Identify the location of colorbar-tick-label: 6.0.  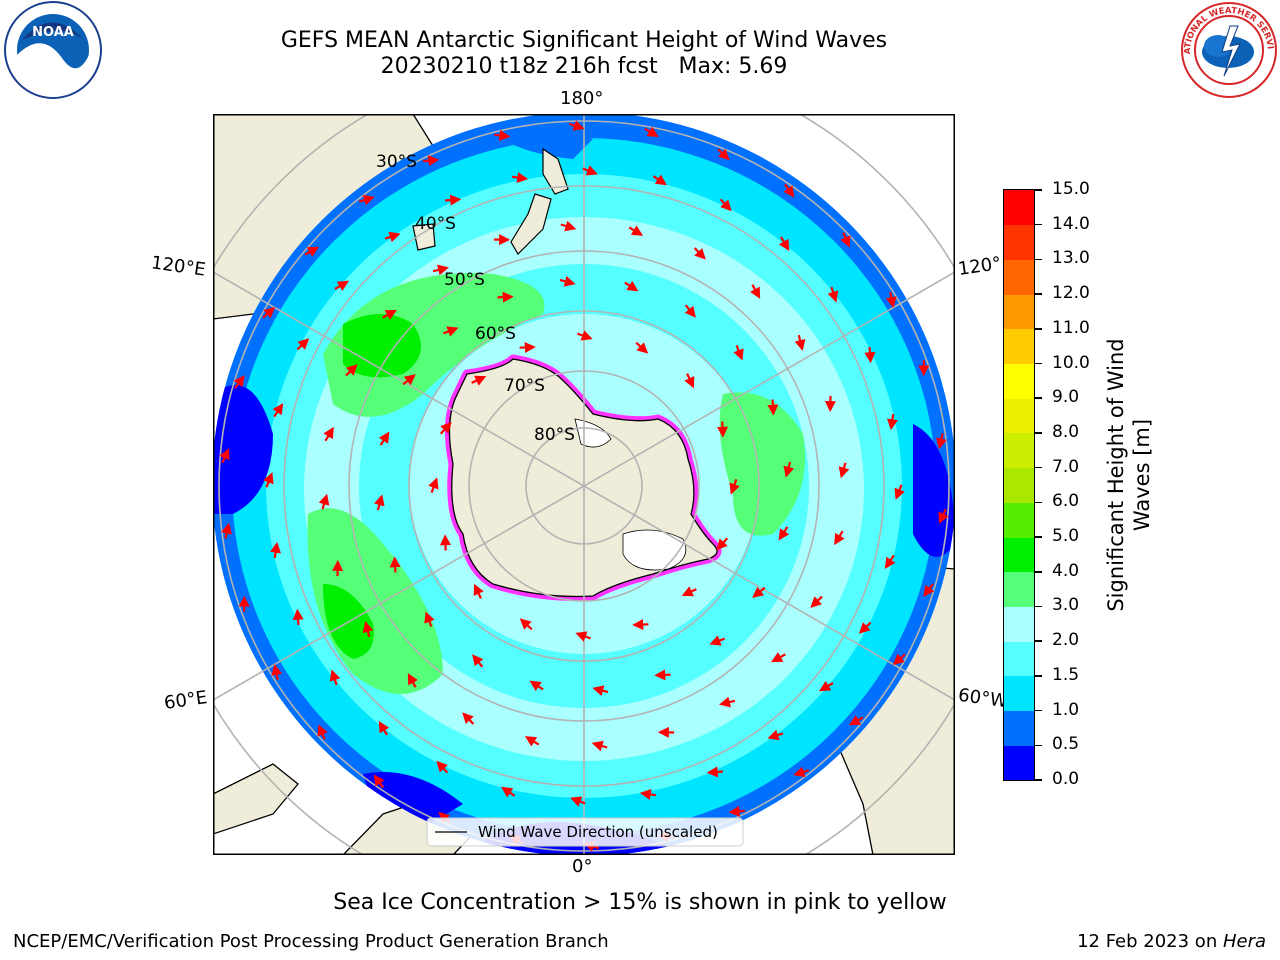
(1066, 501).